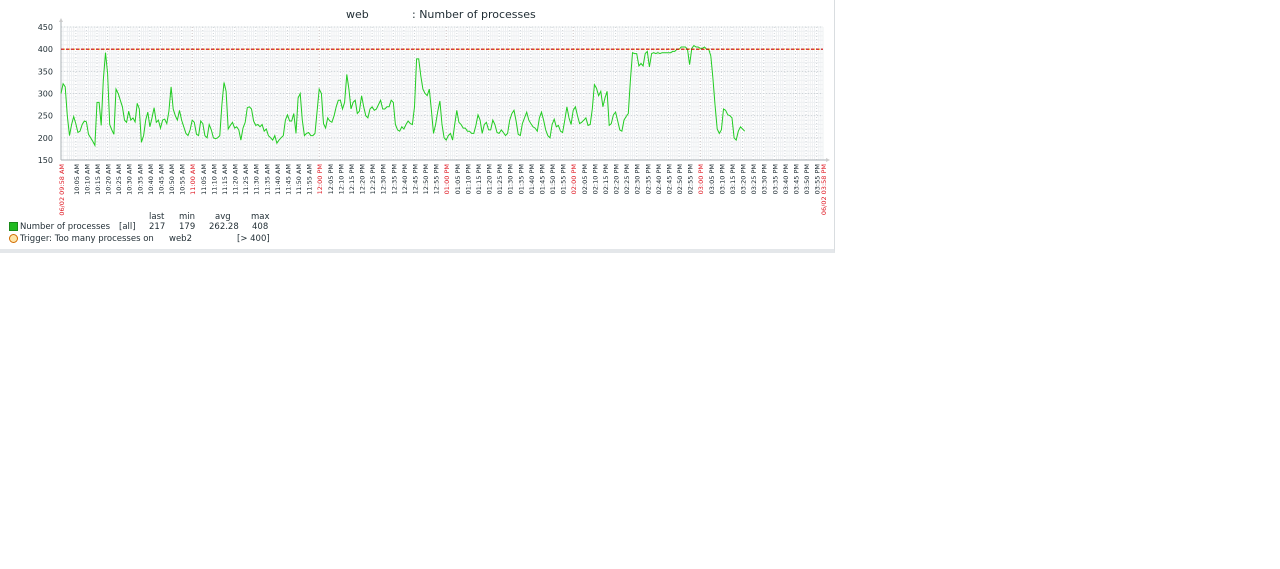 The image size is (1280, 569). Describe the element at coordinates (415, 179) in the screenshot. I see `x-tick-label: 12:45 PM` at that location.